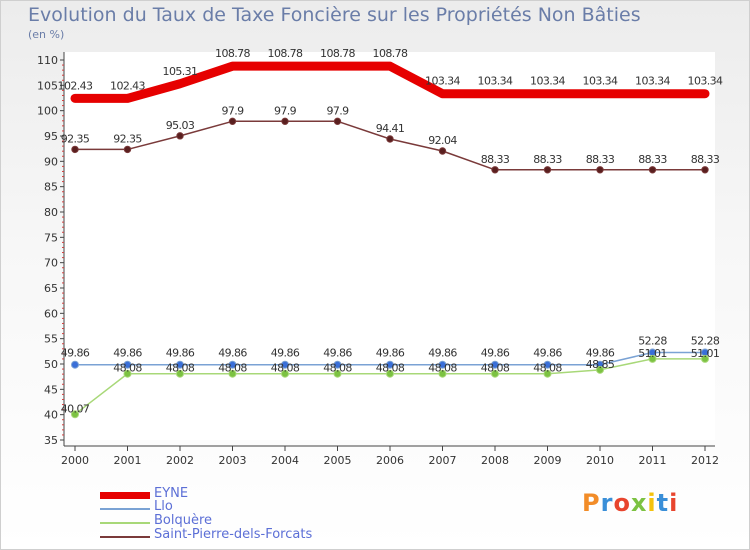 This screenshot has height=550, width=750. I want to click on y-tick-label: 50, so click(51, 364).